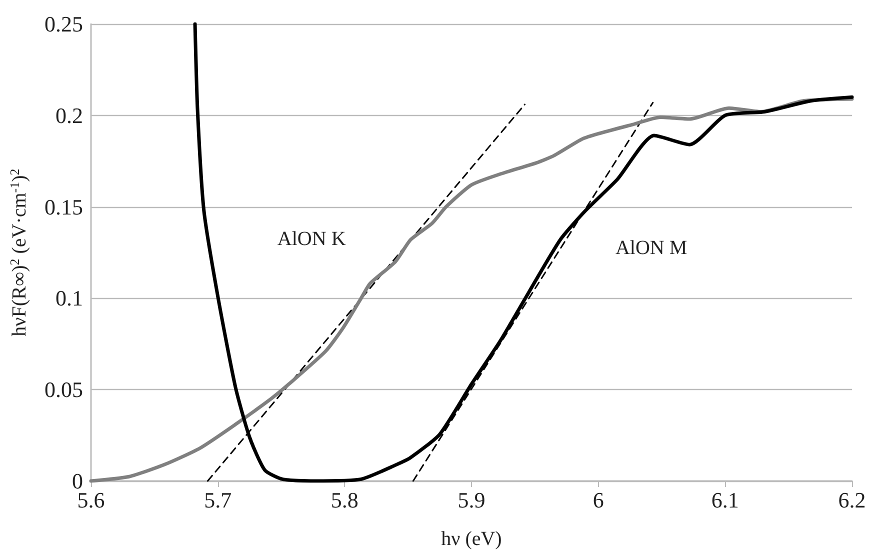  Describe the element at coordinates (651, 247) in the screenshot. I see `annotation: AlON M` at that location.